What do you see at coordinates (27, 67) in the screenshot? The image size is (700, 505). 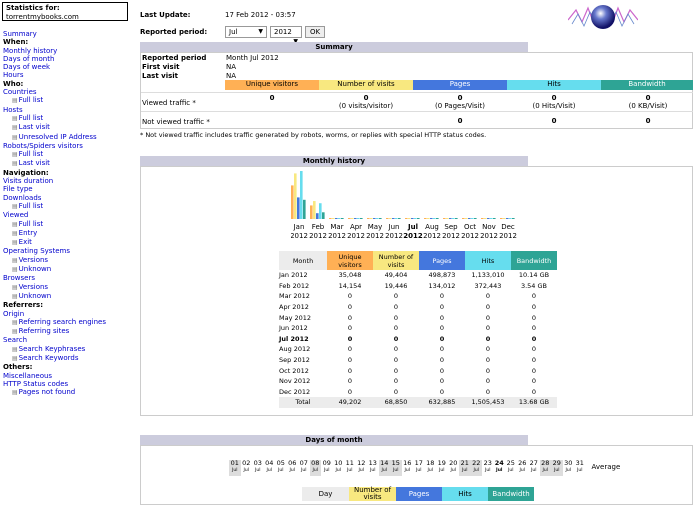 I see `menu-a-4: Days of week` at bounding box center [27, 67].